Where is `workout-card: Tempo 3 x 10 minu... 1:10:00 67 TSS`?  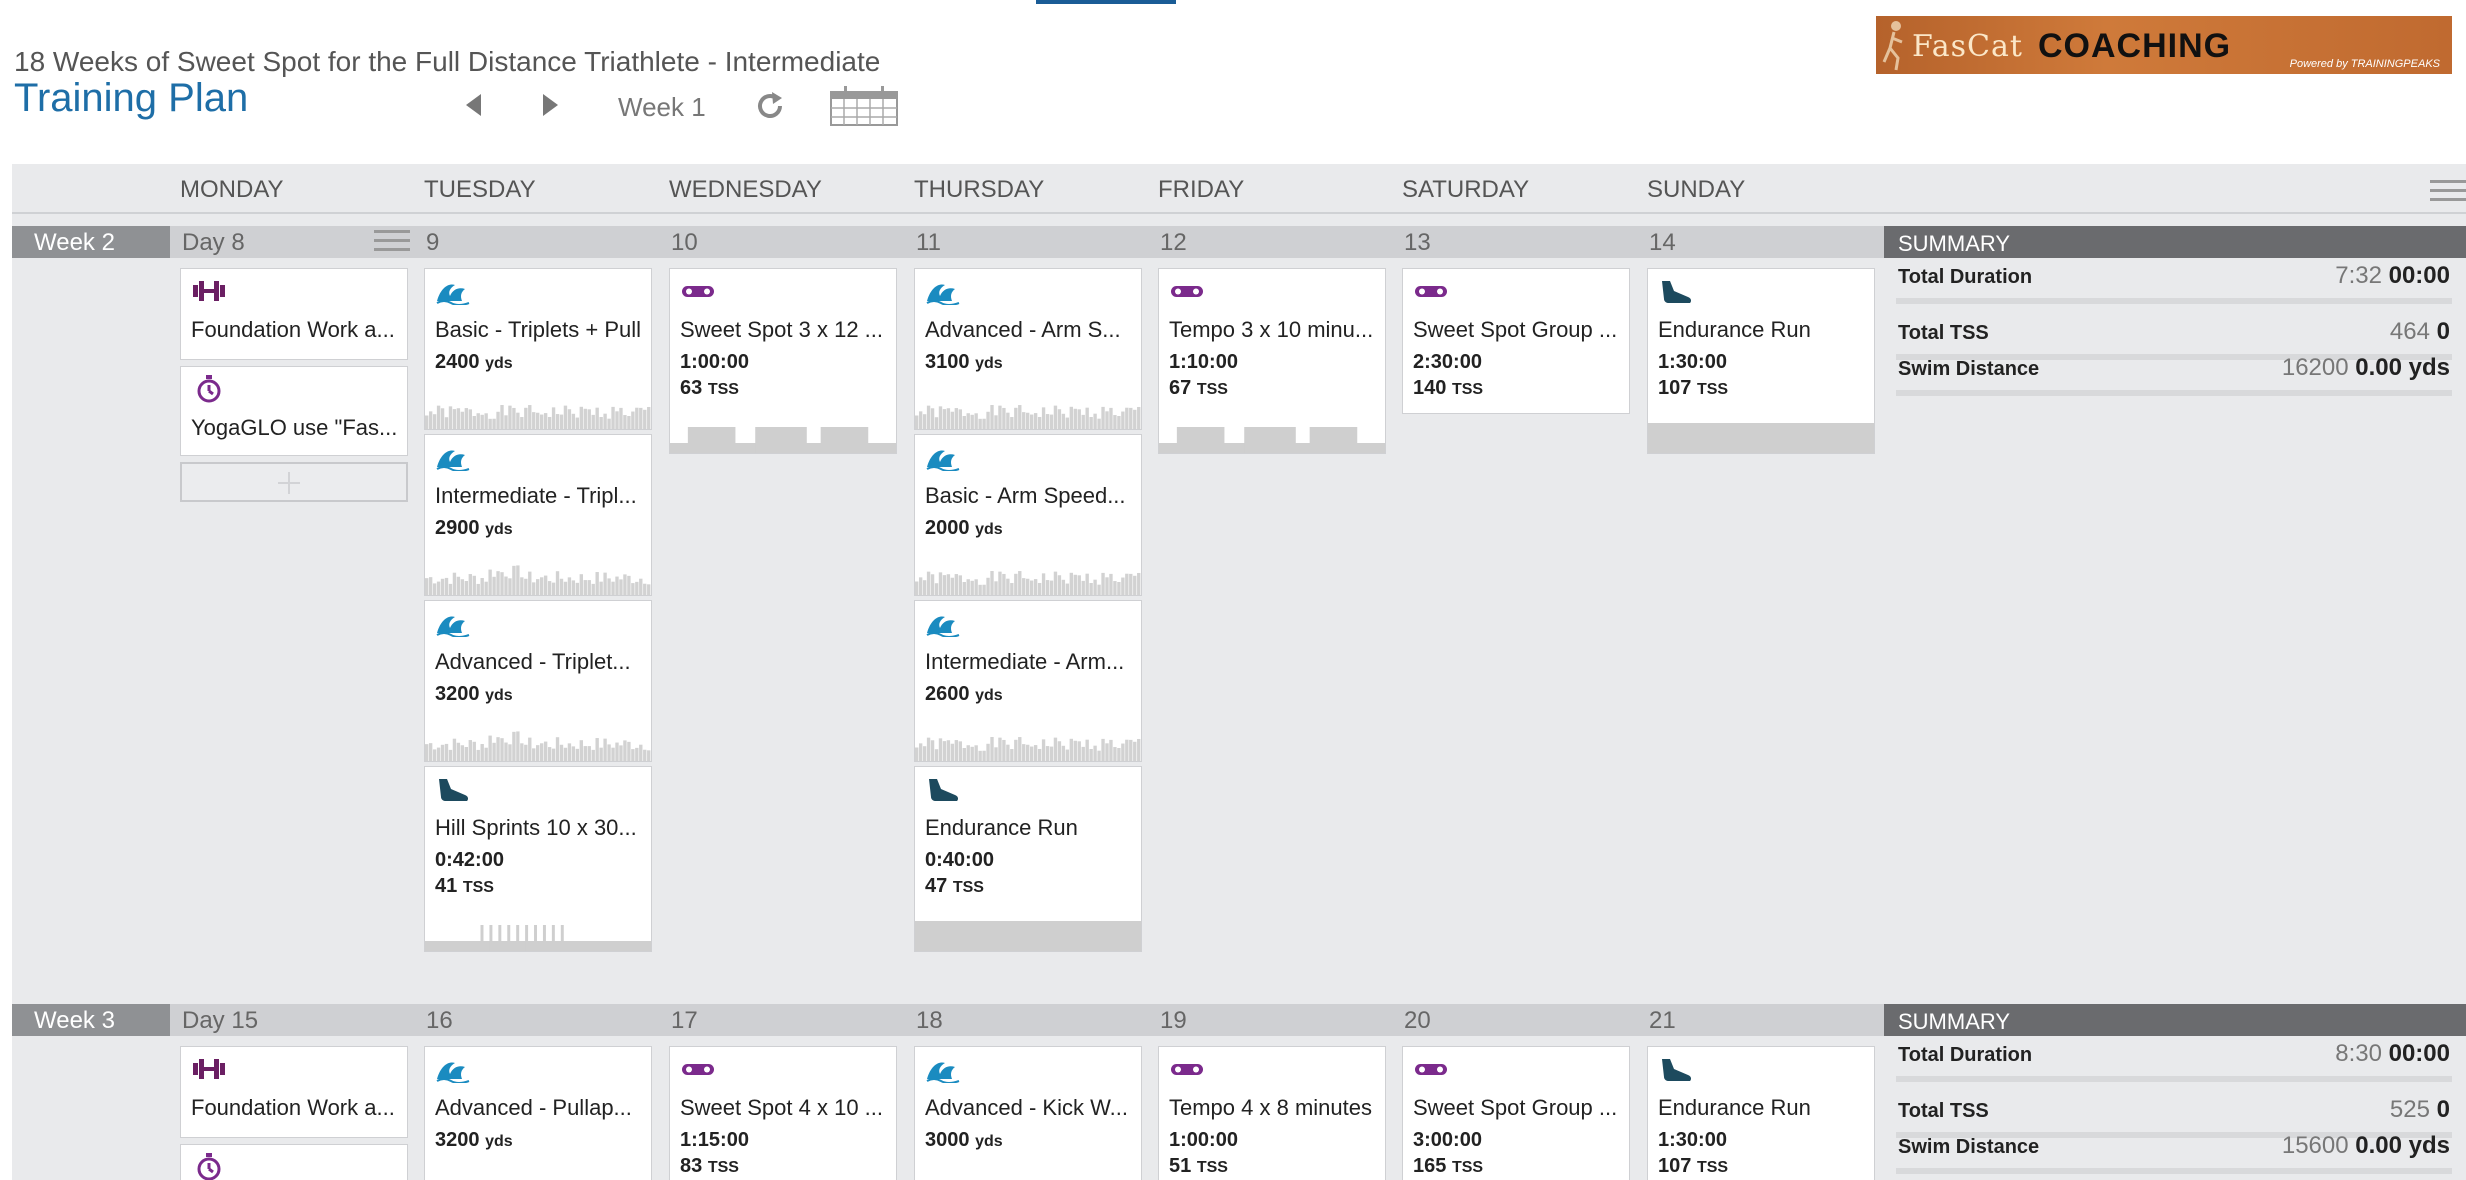 workout-card: Tempo 3 x 10 minu... 1:10:00 67 TSS is located at coordinates (1272, 361).